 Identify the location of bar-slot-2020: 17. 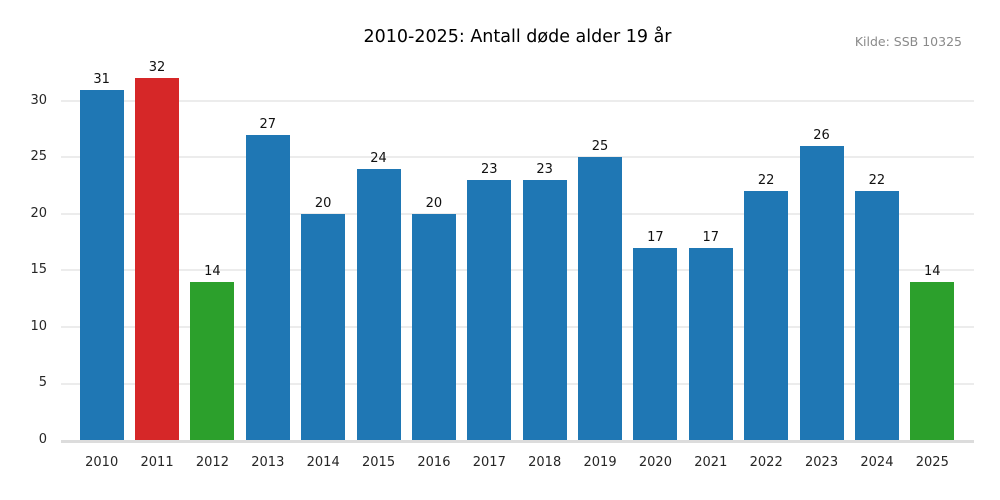
(655, 250).